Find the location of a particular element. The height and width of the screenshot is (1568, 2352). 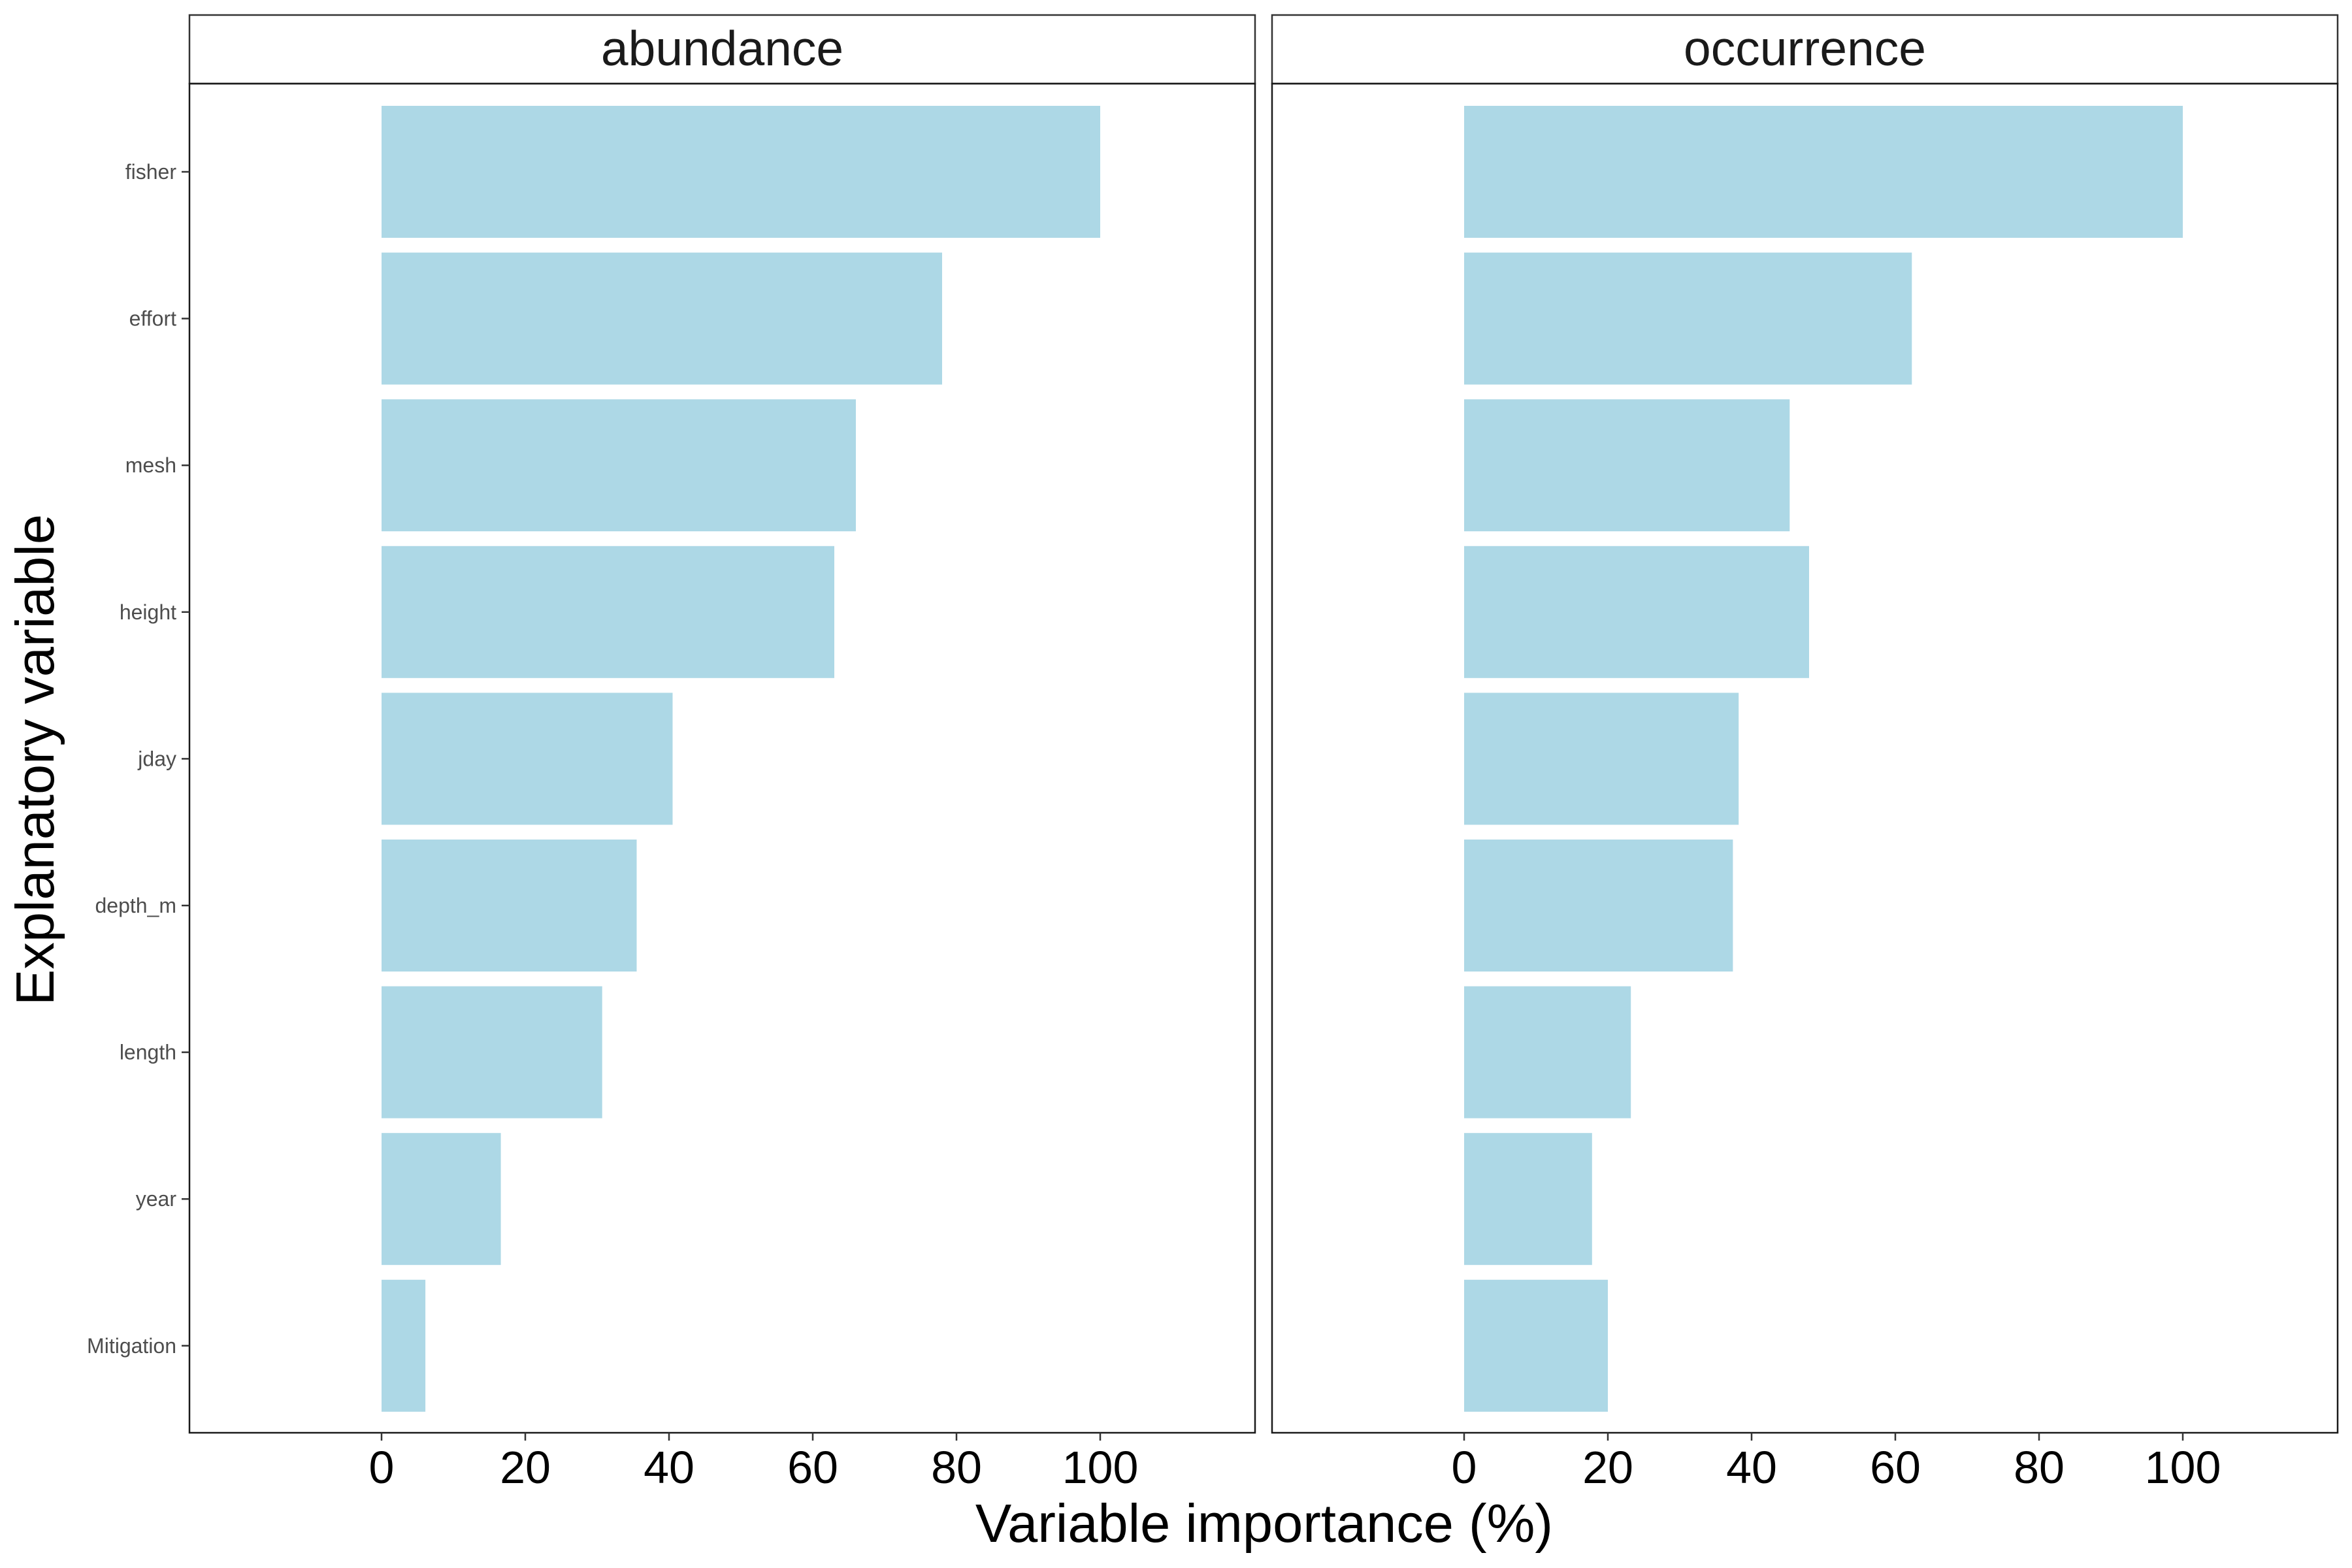

y-tick-label-year: year is located at coordinates (156, 1199).